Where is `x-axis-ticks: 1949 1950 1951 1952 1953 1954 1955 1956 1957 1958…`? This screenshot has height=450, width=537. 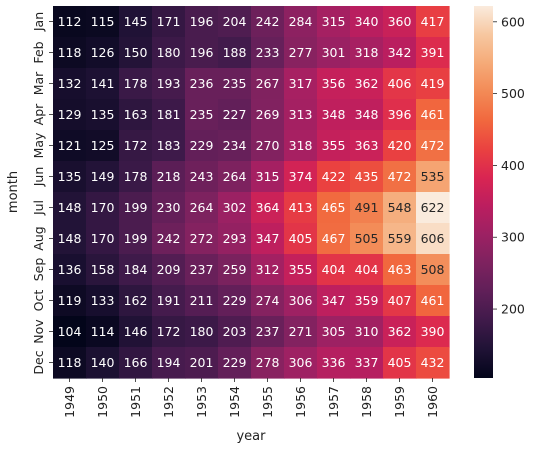
x-axis-ticks: 1949 1950 1951 1952 1953 1954 1955 1956 1957 1958… is located at coordinates (251, 398).